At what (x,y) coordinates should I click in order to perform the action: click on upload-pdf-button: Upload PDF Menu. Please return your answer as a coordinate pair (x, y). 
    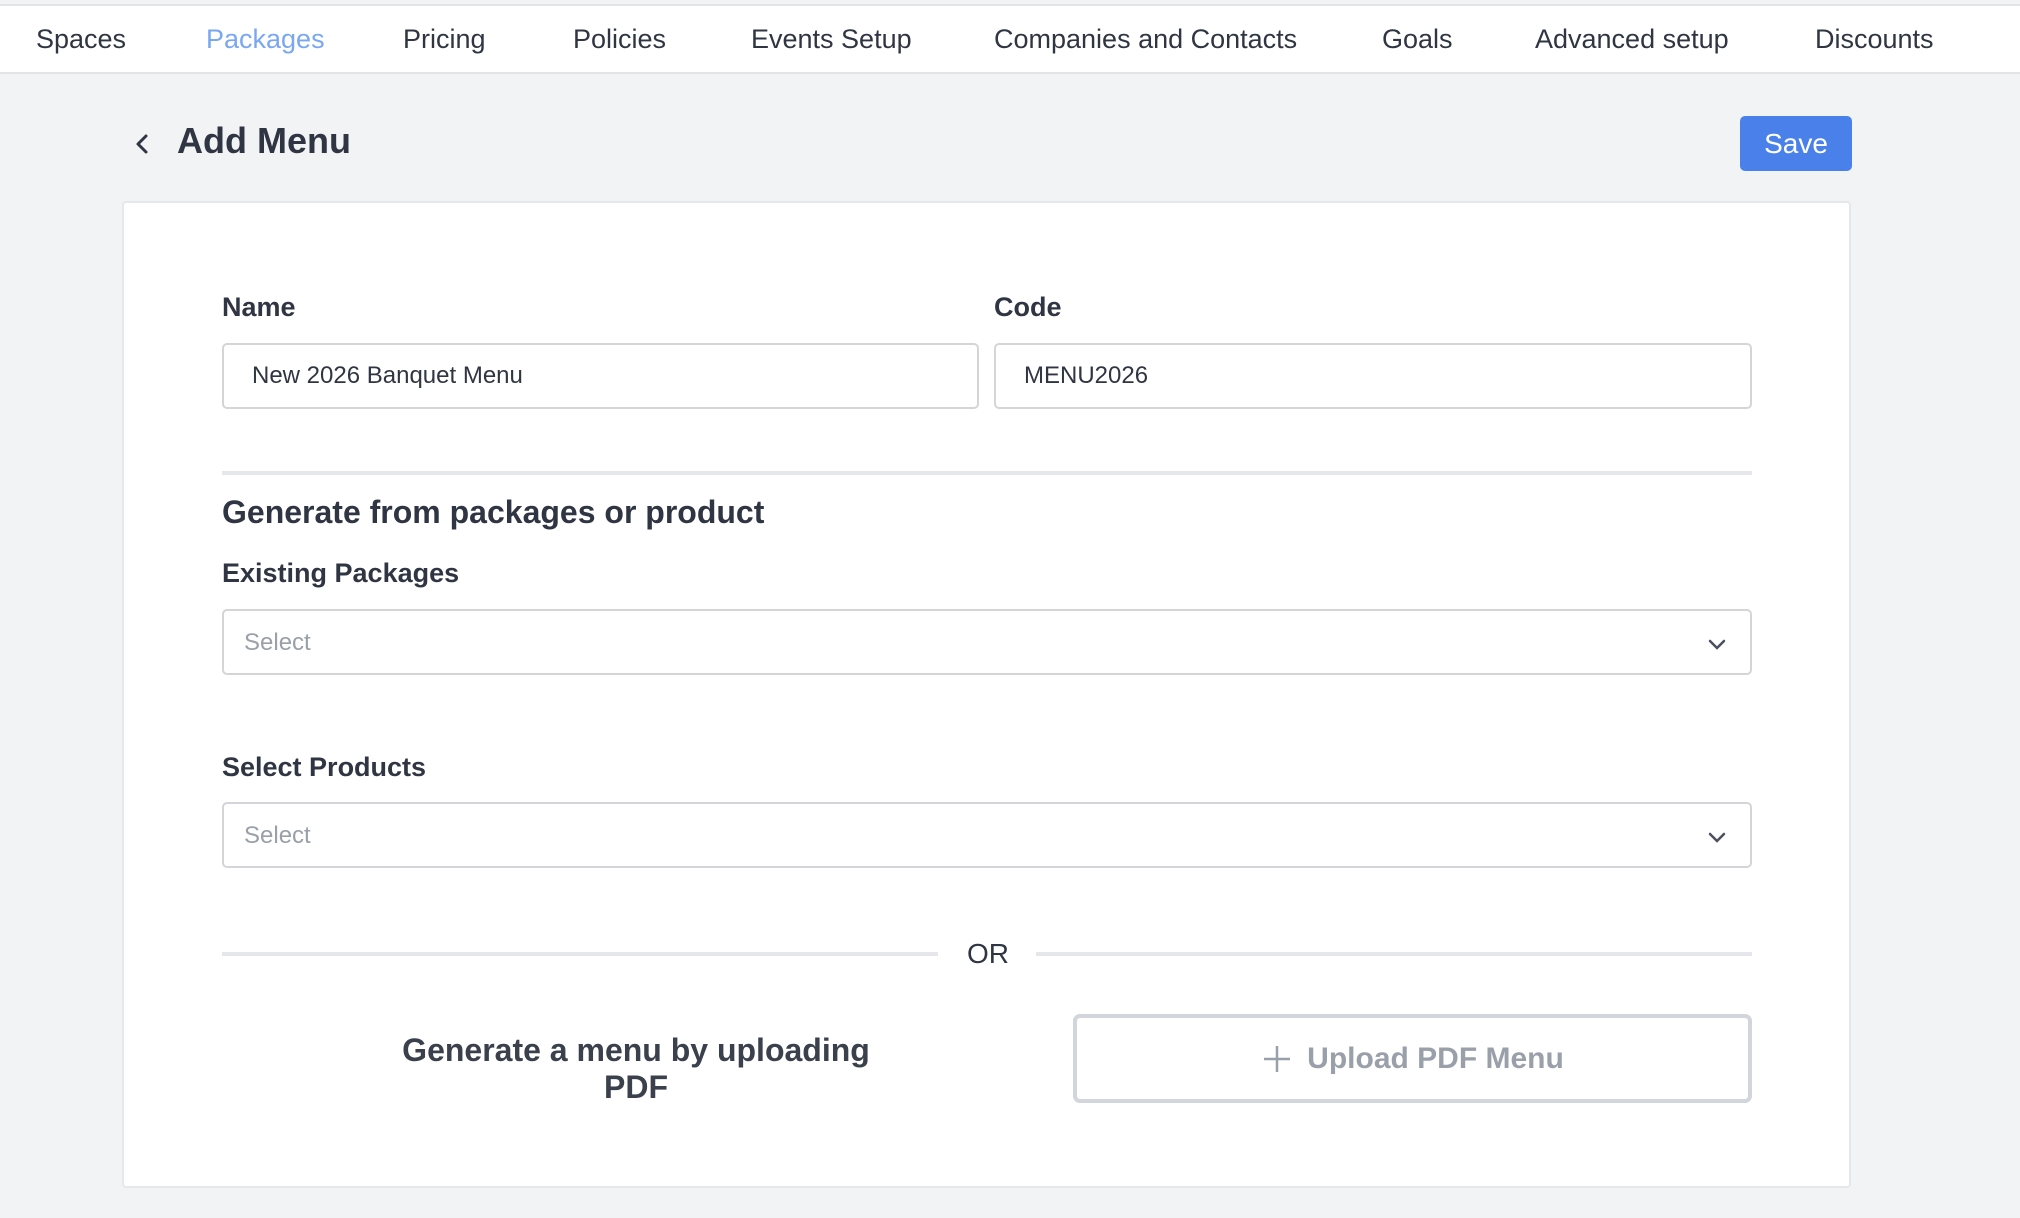
    Looking at the image, I should click on (1412, 1058).